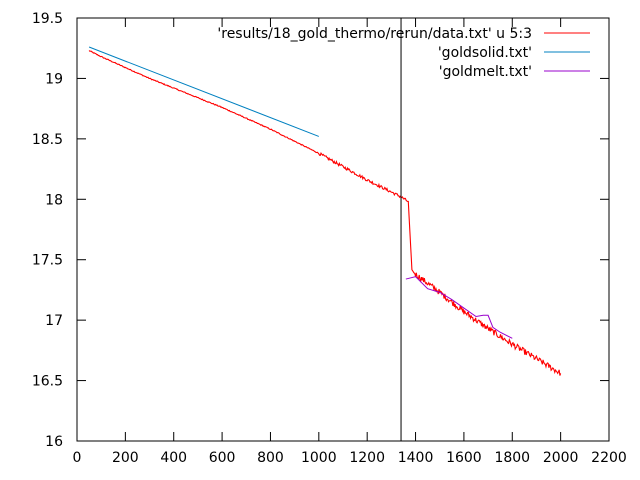 Image resolution: width=640 pixels, height=480 pixels. Describe the element at coordinates (47, 382) in the screenshot. I see `y-tick-label: 16.5` at that location.